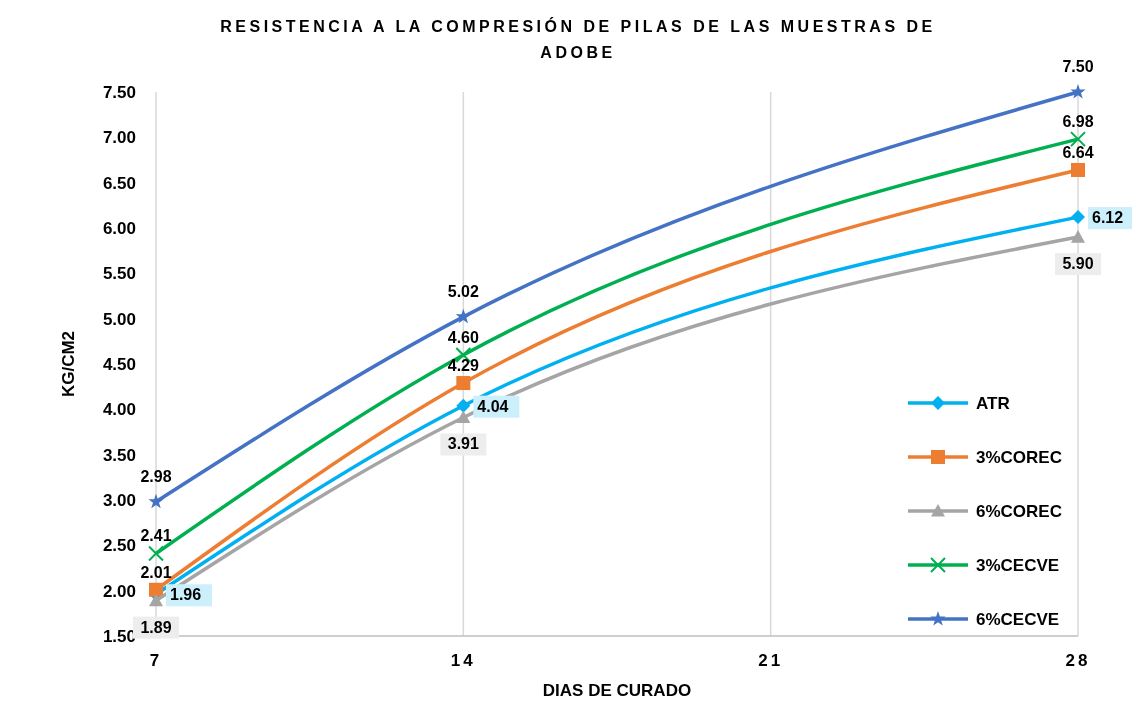  Describe the element at coordinates (119, 410) in the screenshot. I see `y-tick-label: 4.00` at that location.